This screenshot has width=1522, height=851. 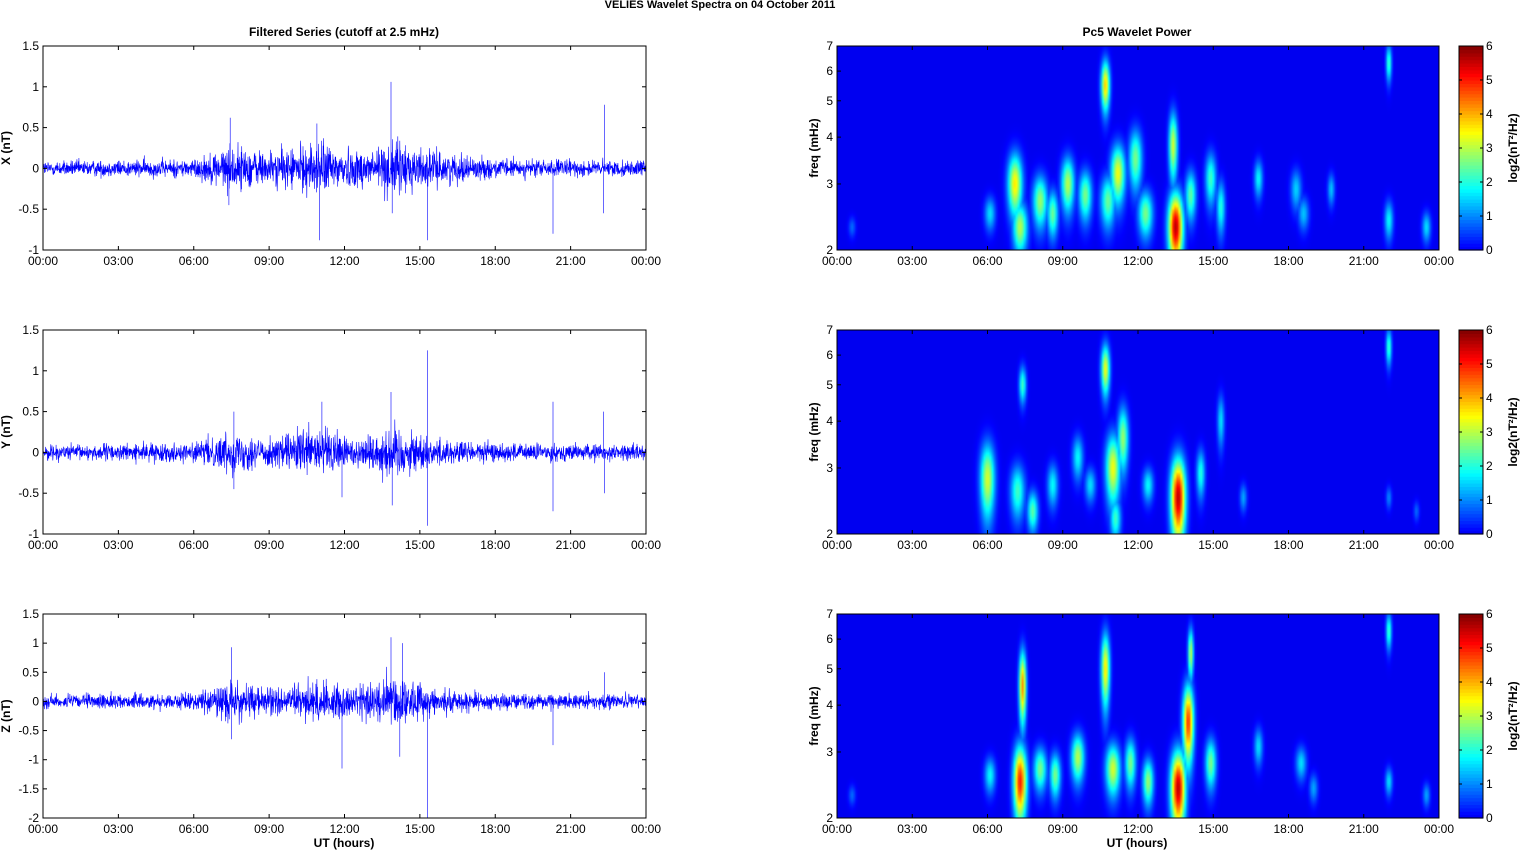 I want to click on y-axis-label: Y (nT), so click(x=6, y=432).